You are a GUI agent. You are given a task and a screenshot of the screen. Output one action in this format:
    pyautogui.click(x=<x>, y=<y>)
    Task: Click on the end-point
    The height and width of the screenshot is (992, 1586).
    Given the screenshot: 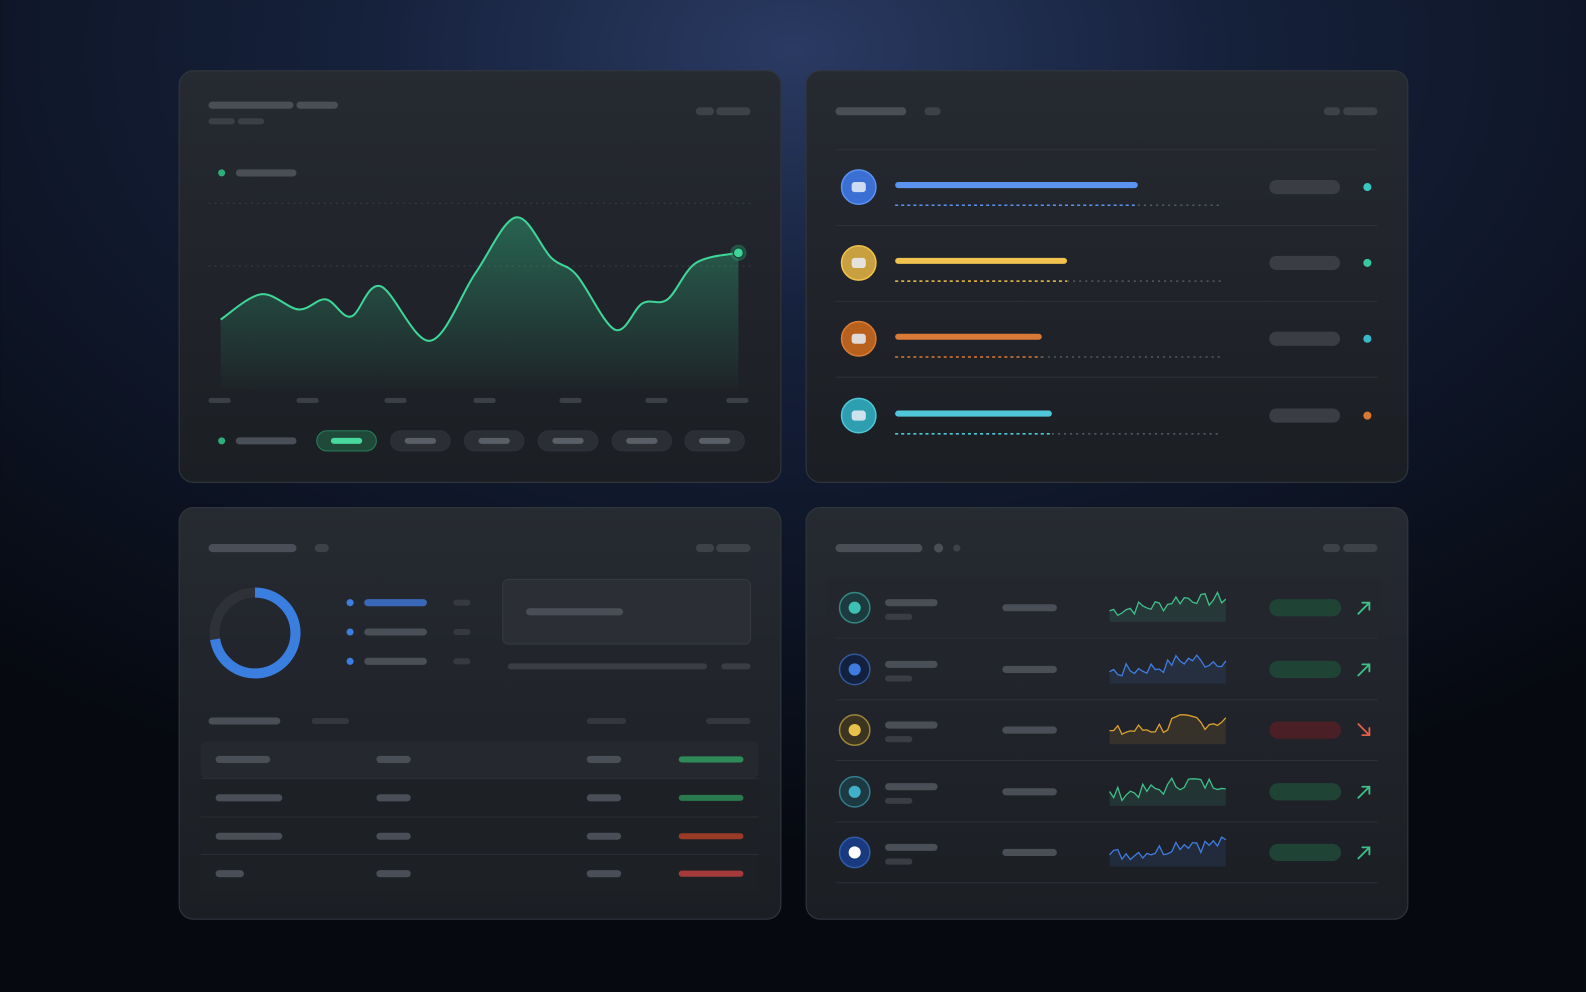 What is the action you would take?
    pyautogui.click(x=738, y=252)
    